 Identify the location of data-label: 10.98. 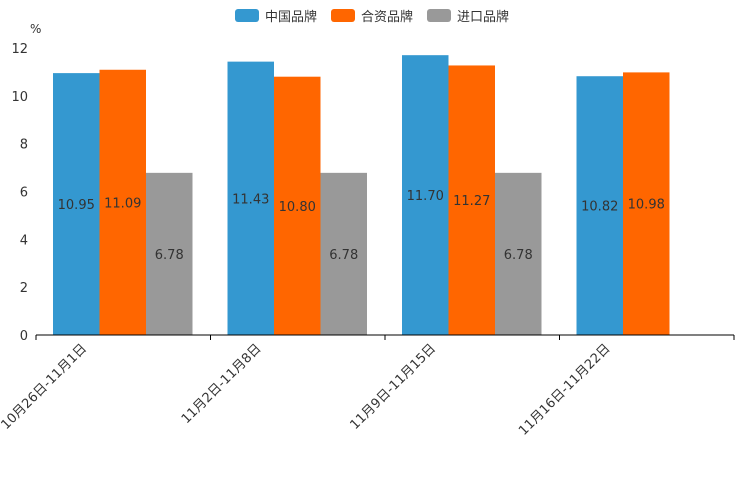
(646, 205).